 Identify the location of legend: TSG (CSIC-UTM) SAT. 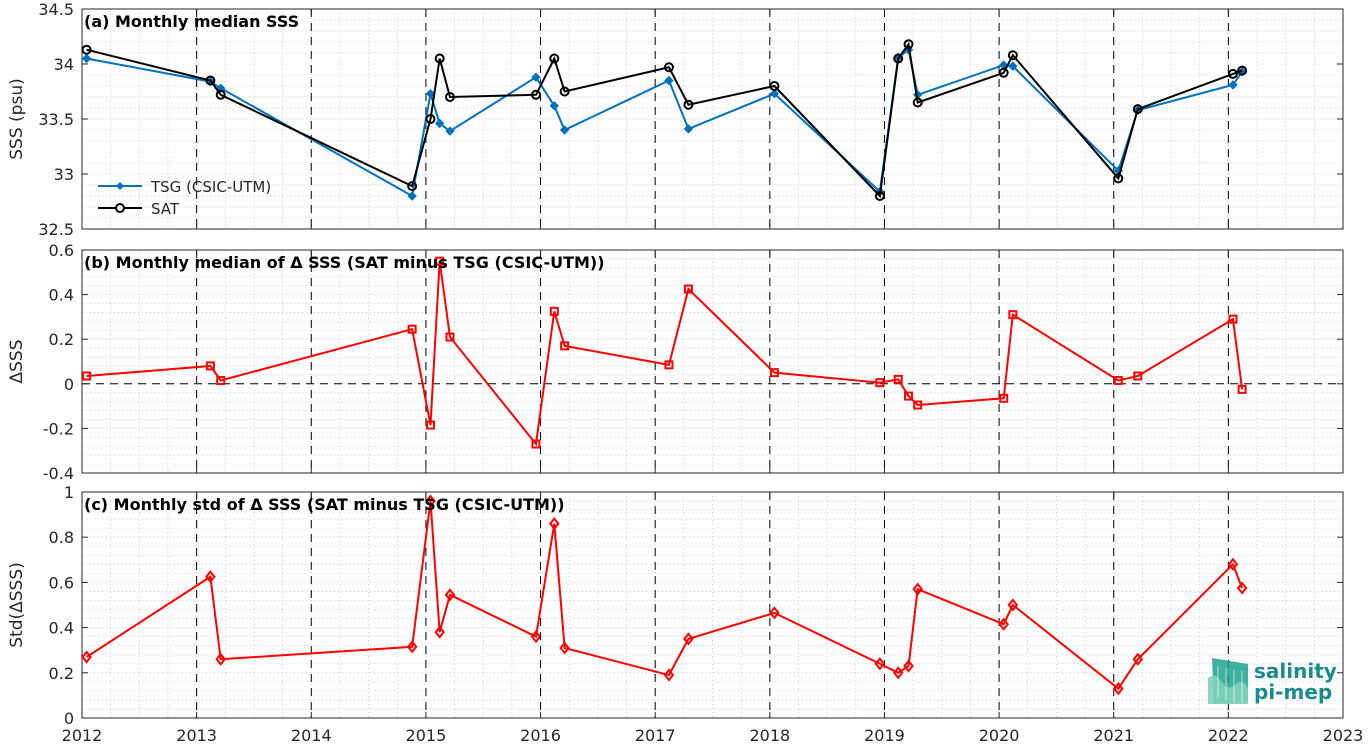
(184, 198).